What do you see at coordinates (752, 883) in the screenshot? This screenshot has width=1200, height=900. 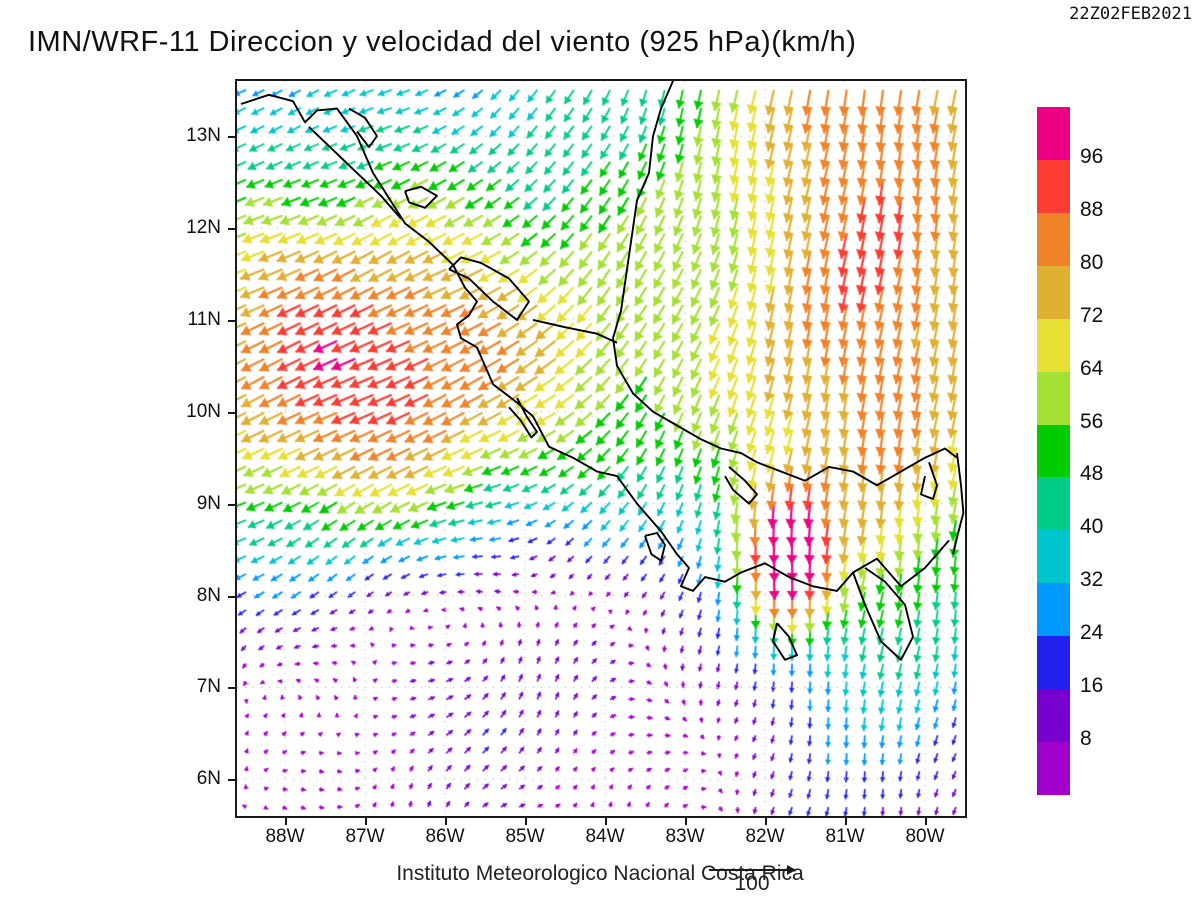 I see `reference-vector-label: 100` at bounding box center [752, 883].